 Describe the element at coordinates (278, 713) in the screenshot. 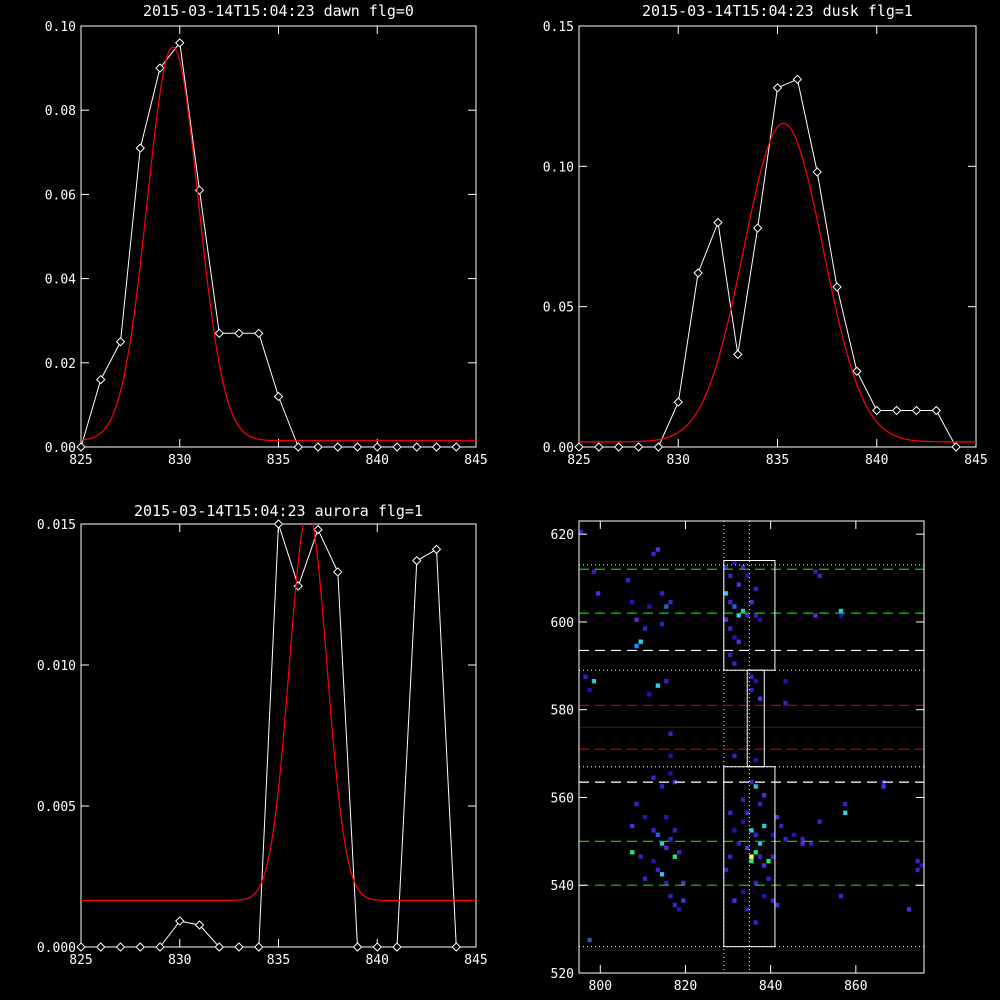

I see `gaussian-fit-line` at that location.